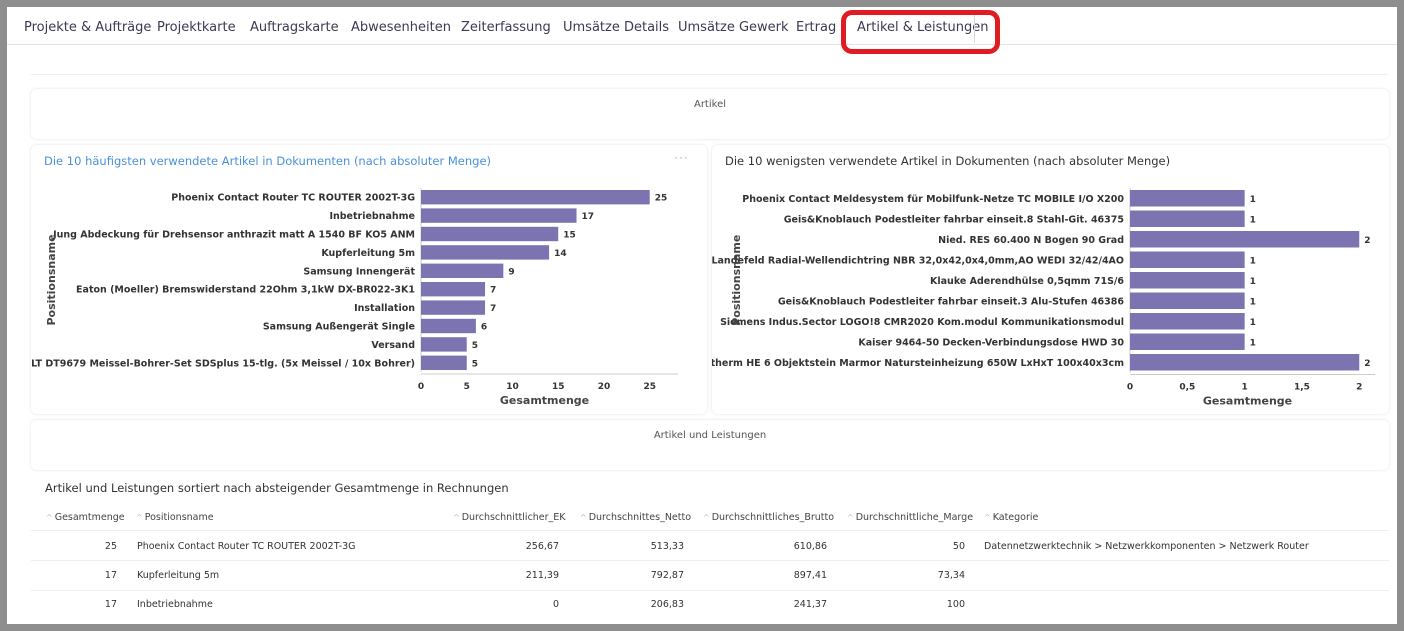 The image size is (1404, 631). What do you see at coordinates (1031, 240) in the screenshot?
I see `category-label: Nied. RES 60.400 N Bogen 90 Grad` at bounding box center [1031, 240].